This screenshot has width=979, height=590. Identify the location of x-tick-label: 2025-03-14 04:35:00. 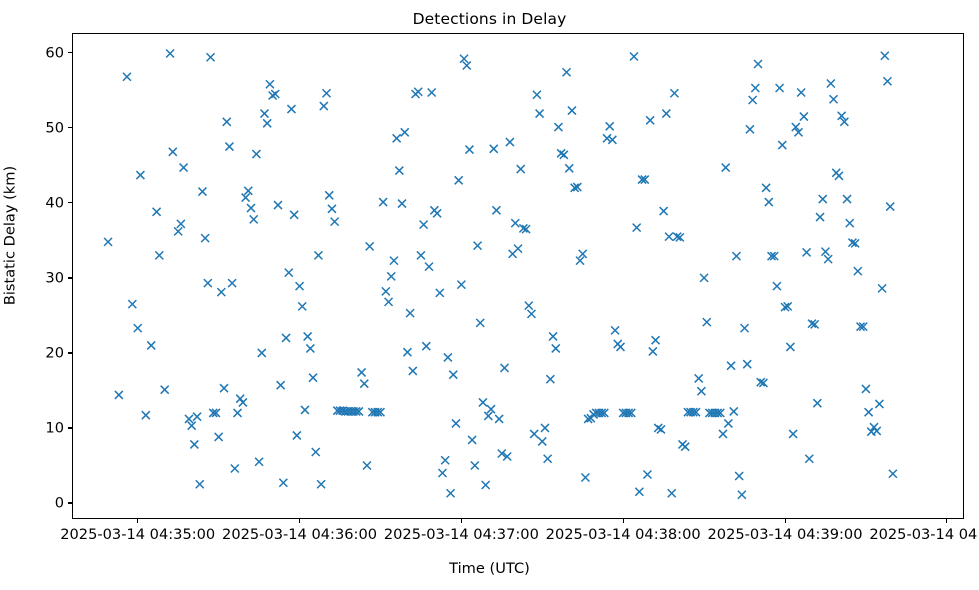
(138, 534).